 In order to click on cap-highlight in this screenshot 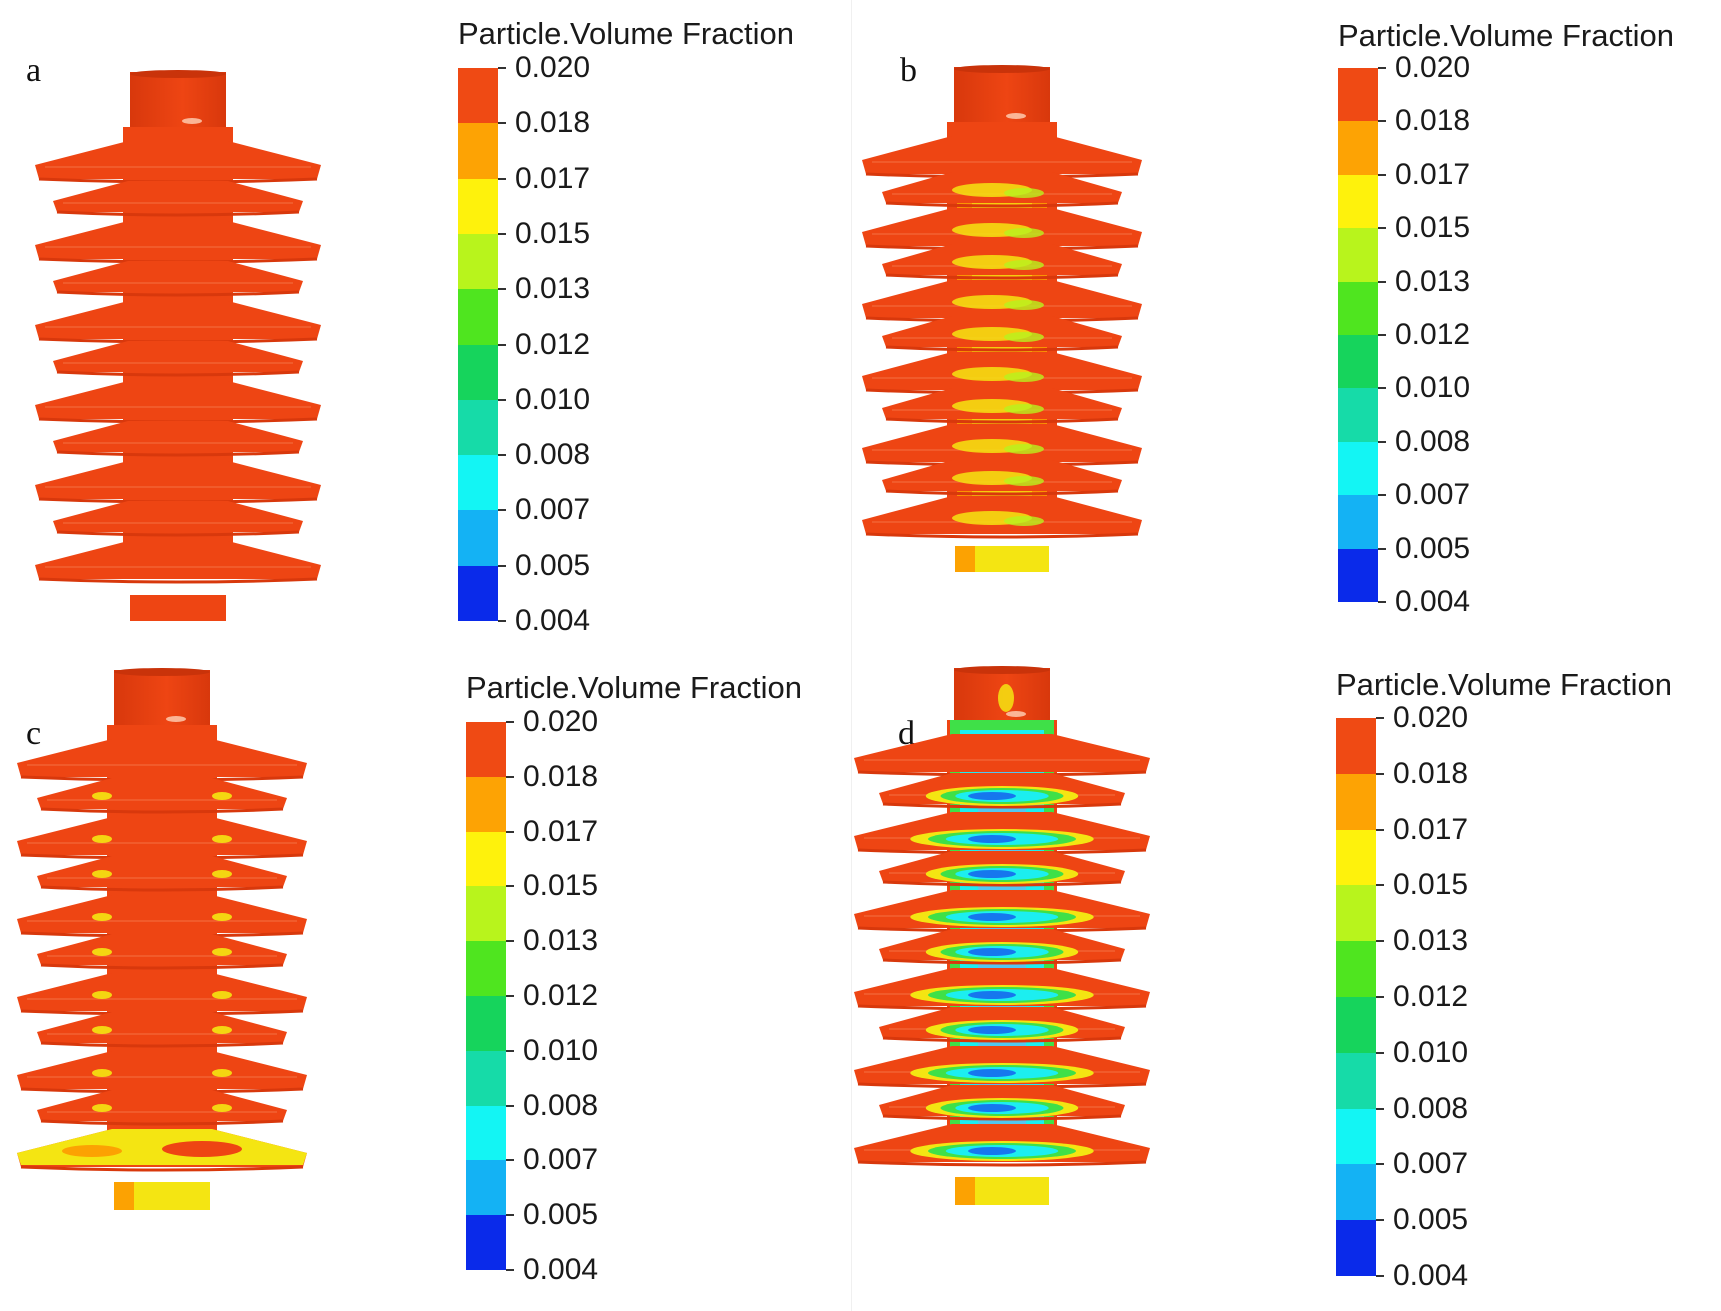, I will do `click(176, 719)`.